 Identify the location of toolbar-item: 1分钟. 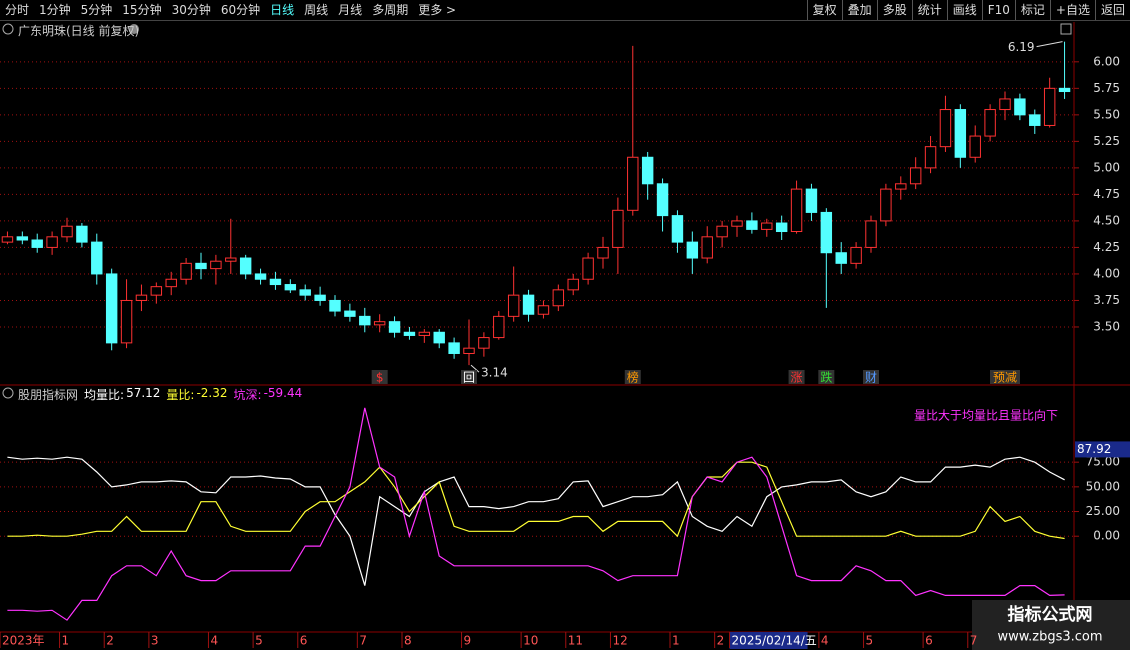
(55, 10).